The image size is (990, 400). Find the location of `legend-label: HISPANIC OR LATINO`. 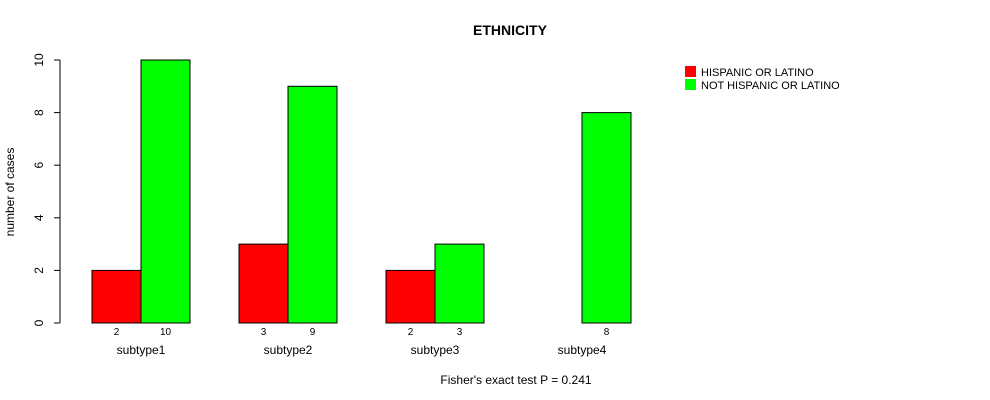

legend-label: HISPANIC OR LATINO is located at coordinates (757, 73).